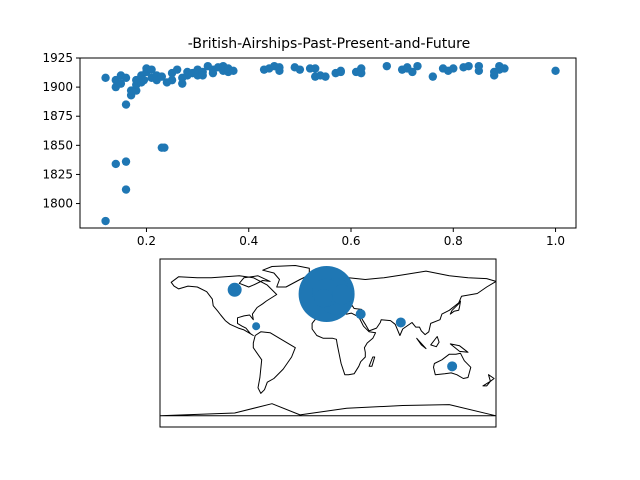  Describe the element at coordinates (342, 319) in the screenshot. I see `map-bubbles` at that location.